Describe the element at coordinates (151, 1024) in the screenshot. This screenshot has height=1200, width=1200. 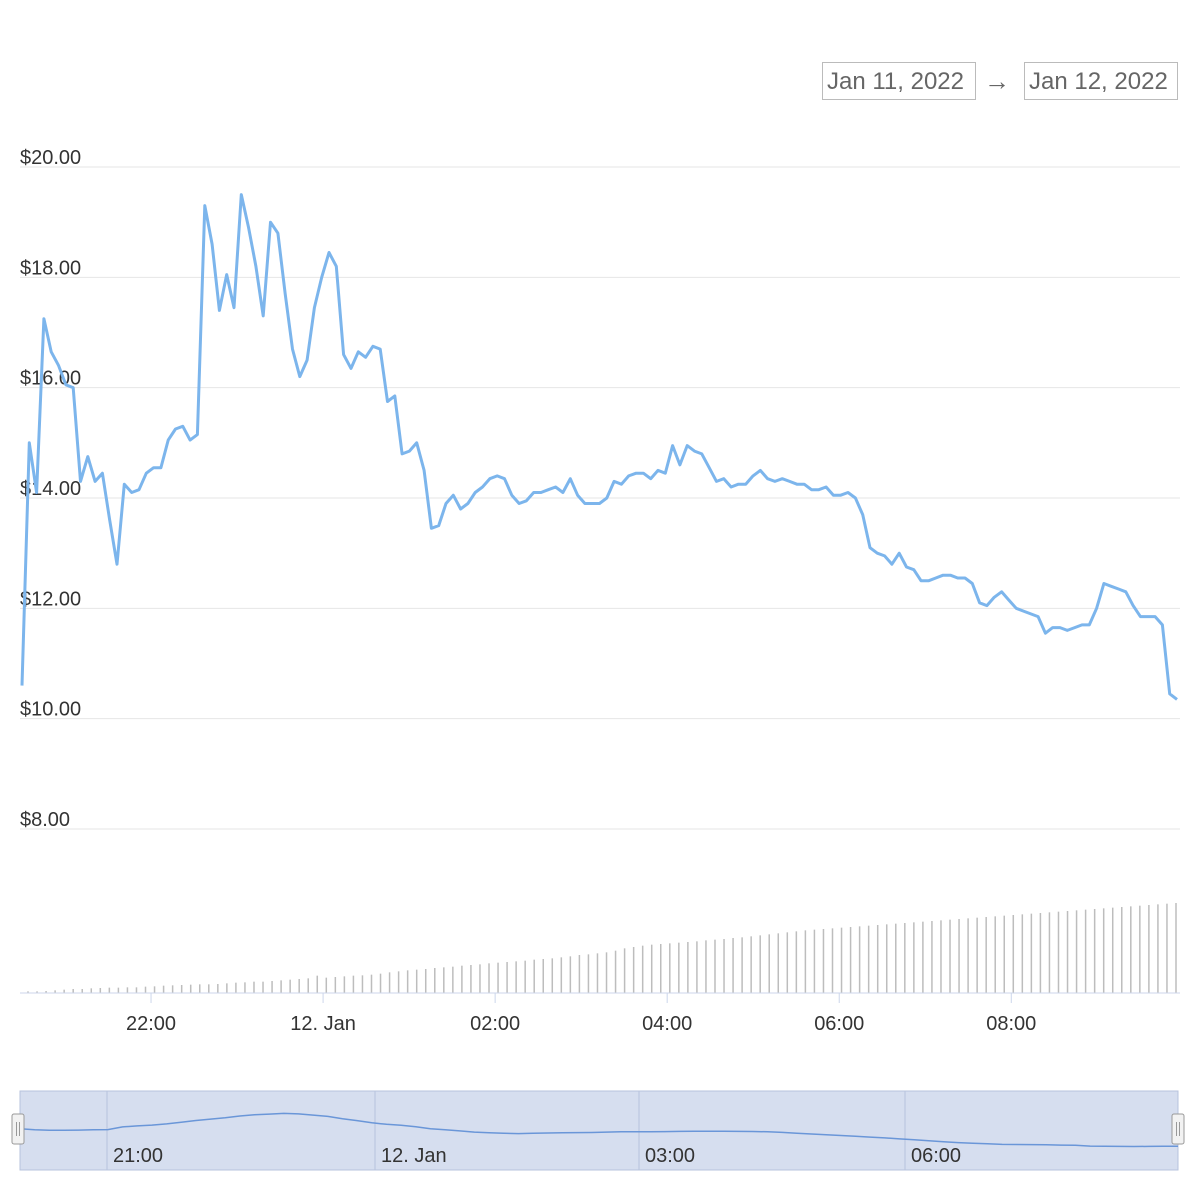
I see `x-tick-label: 22:00` at that location.